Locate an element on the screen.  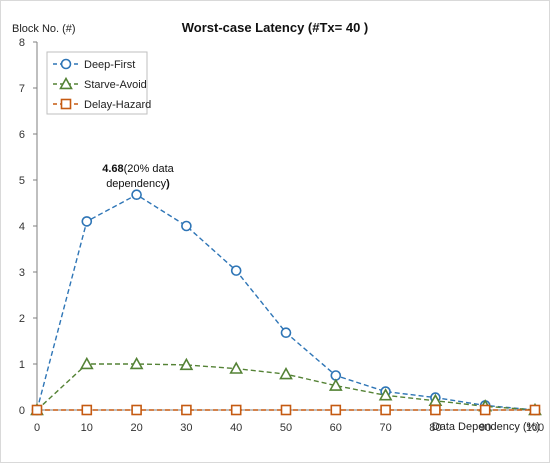
x-tick-label: 100 is located at coordinates (535, 428).